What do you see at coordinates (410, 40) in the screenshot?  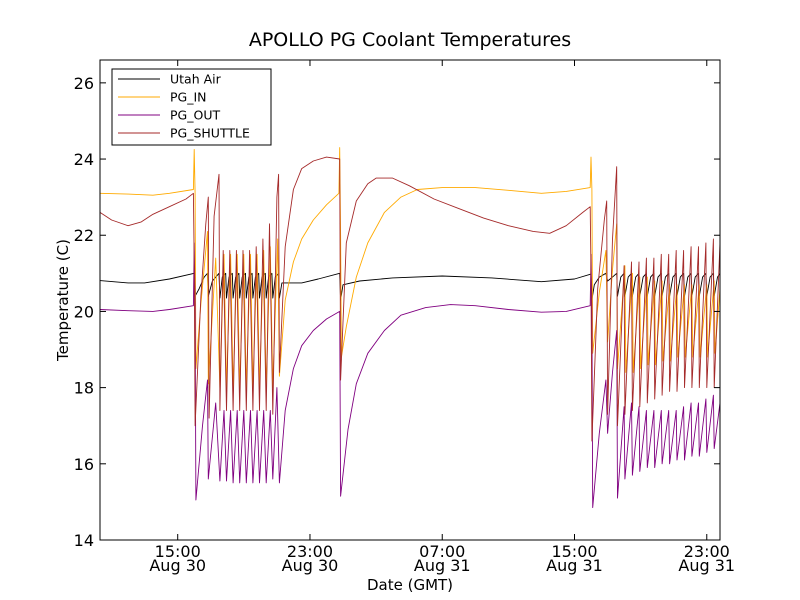 I see `chart-title: APOLLO PG Coolant Temperatures` at bounding box center [410, 40].